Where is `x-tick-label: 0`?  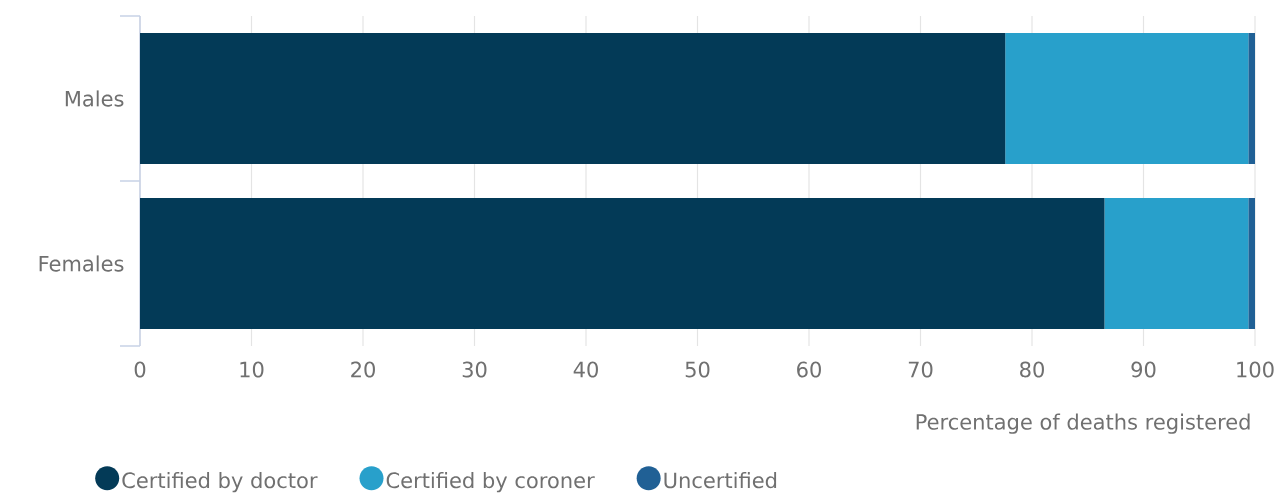
x-tick-label: 0 is located at coordinates (140, 369).